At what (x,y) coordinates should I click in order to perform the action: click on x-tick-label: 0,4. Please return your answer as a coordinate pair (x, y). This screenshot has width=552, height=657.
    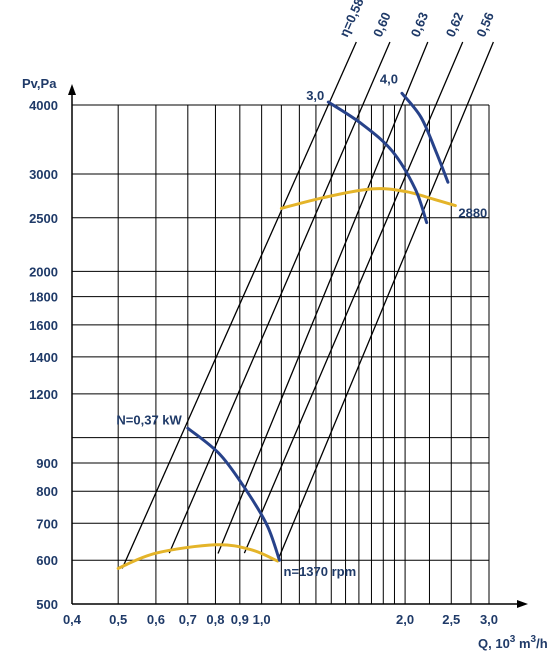
    Looking at the image, I should click on (72, 619).